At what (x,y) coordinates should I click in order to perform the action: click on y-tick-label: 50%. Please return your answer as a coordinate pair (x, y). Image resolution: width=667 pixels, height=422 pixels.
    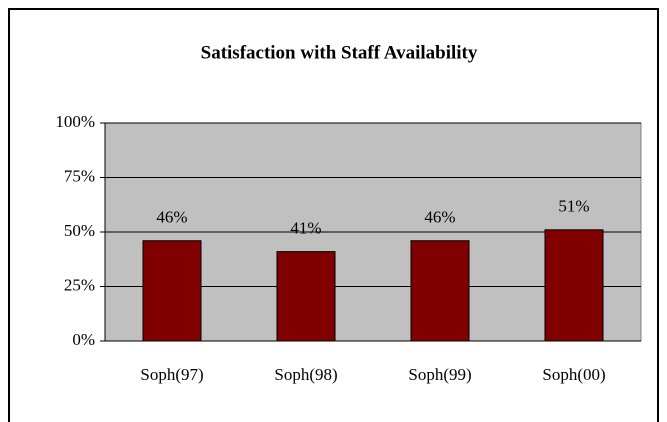
    Looking at the image, I should click on (79, 230).